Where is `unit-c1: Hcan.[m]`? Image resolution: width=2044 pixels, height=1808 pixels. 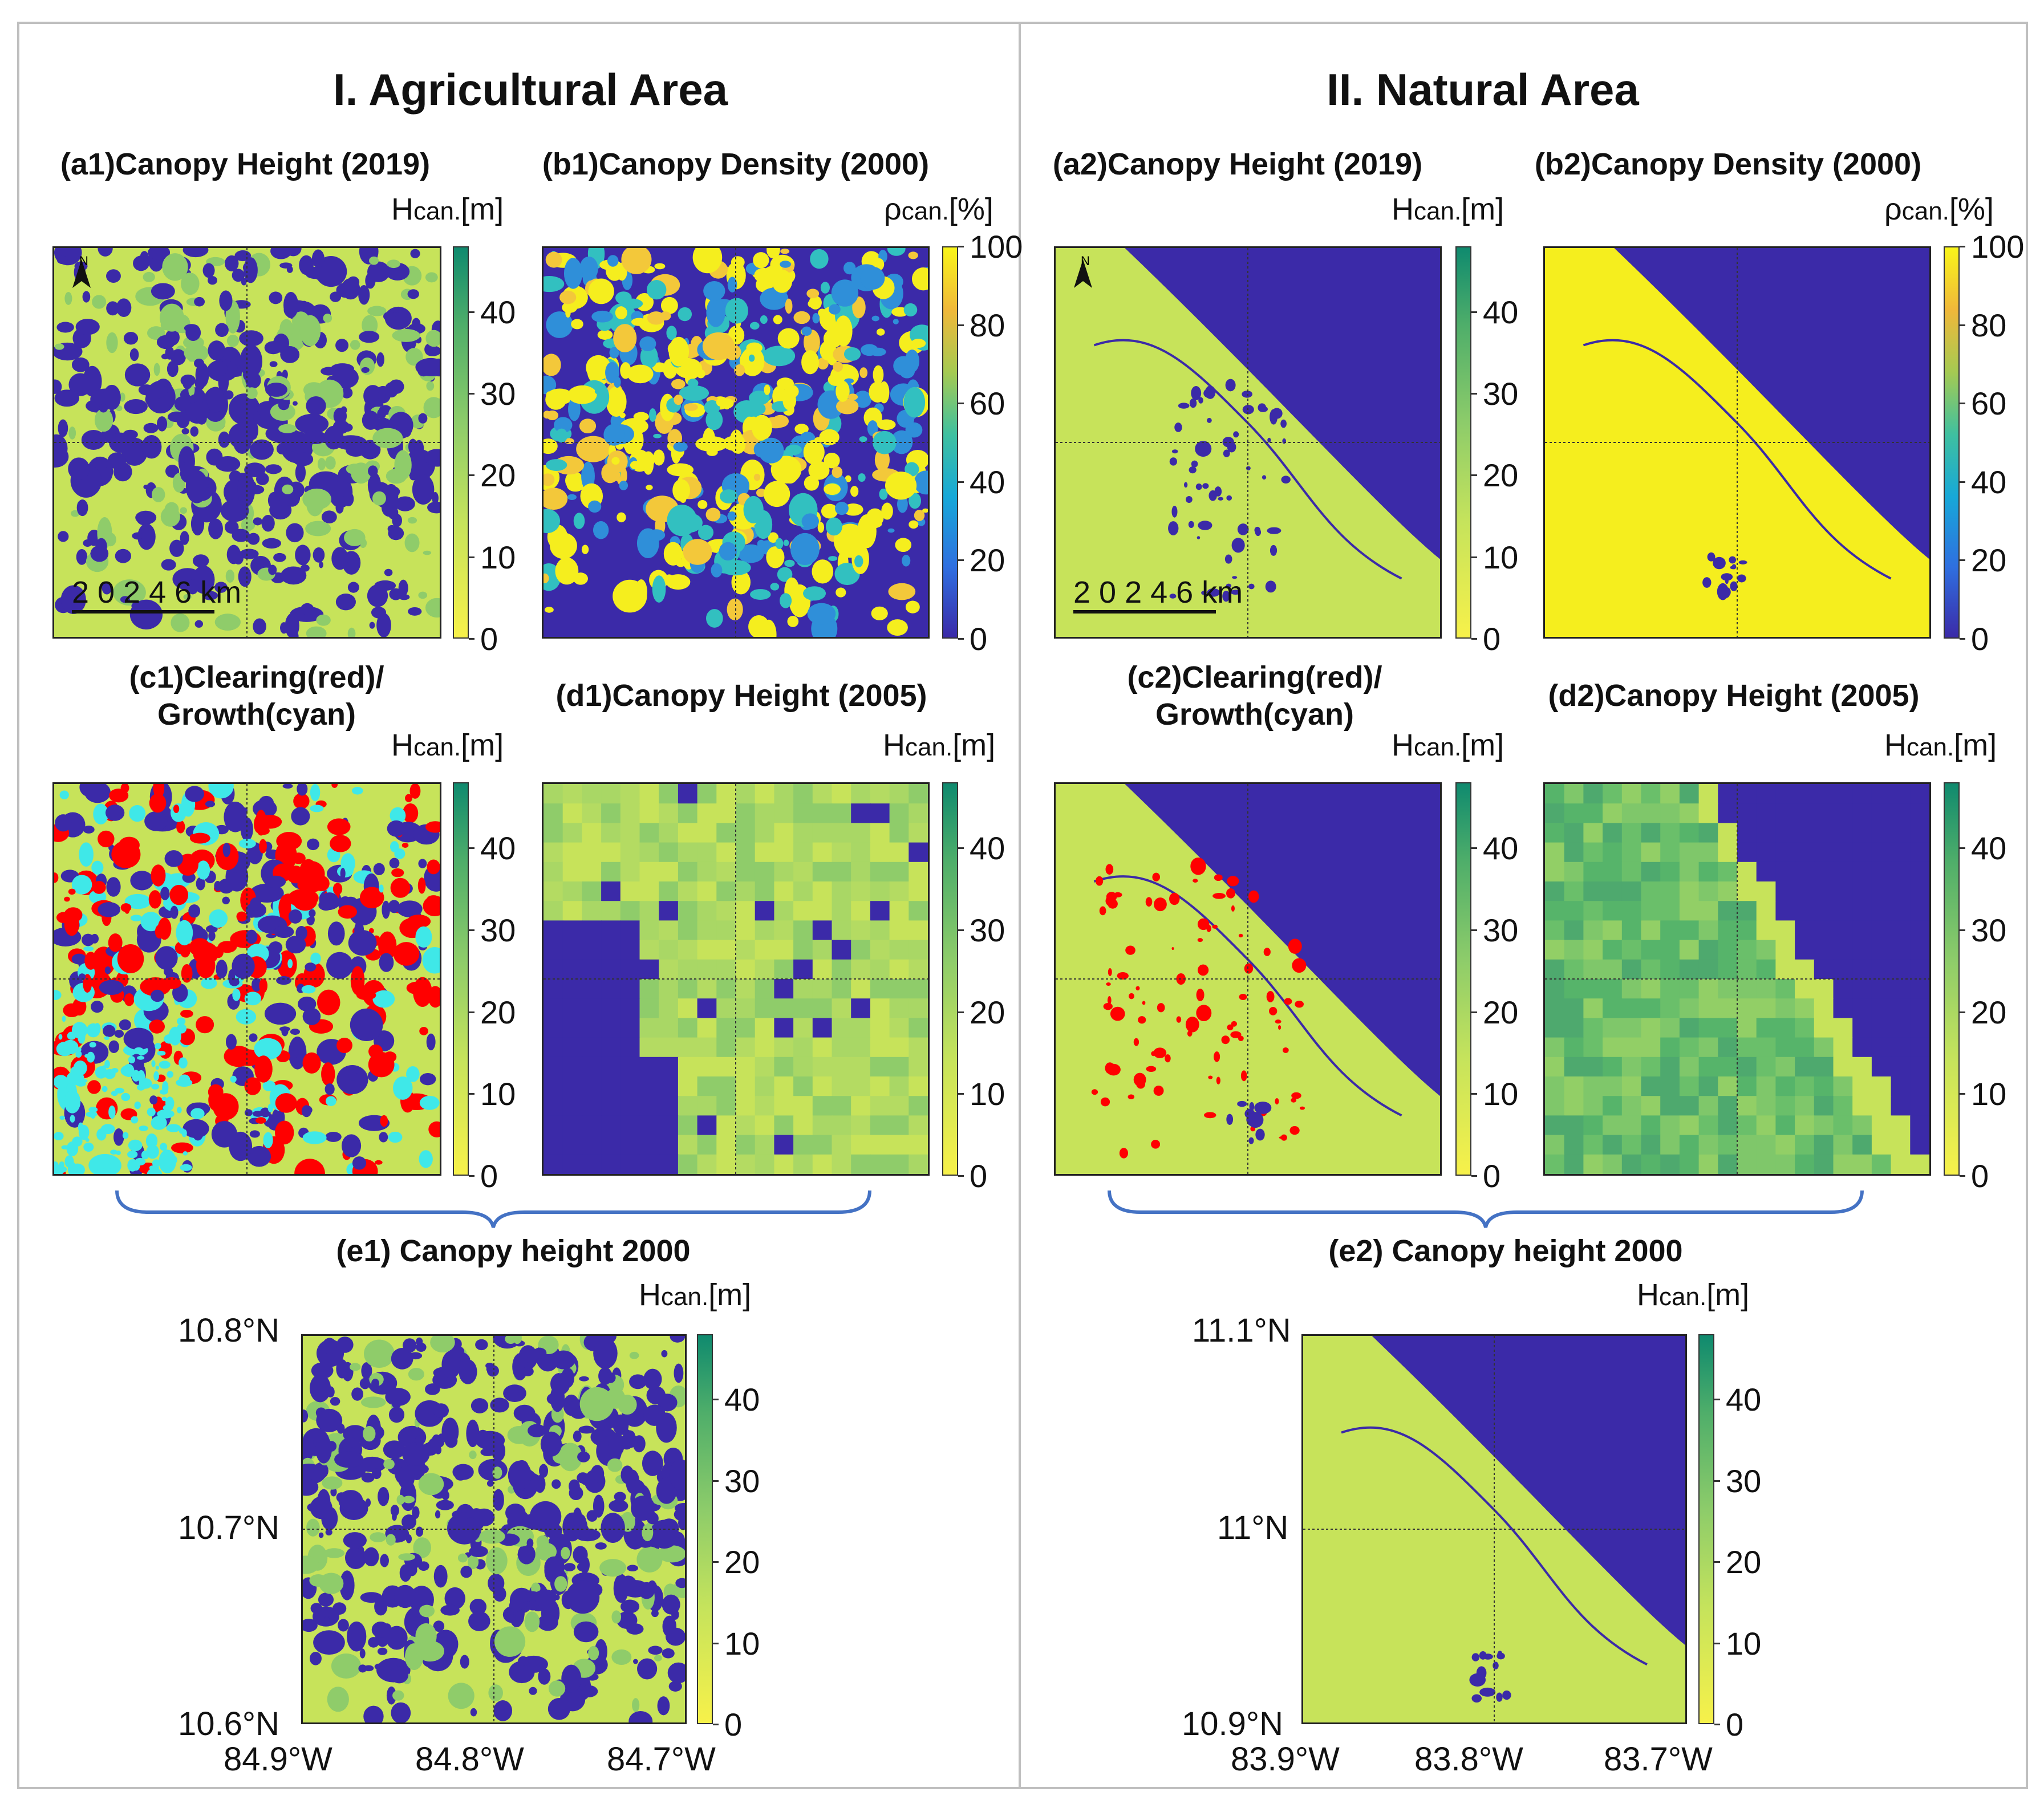 unit-c1: Hcan.[m] is located at coordinates (447, 745).